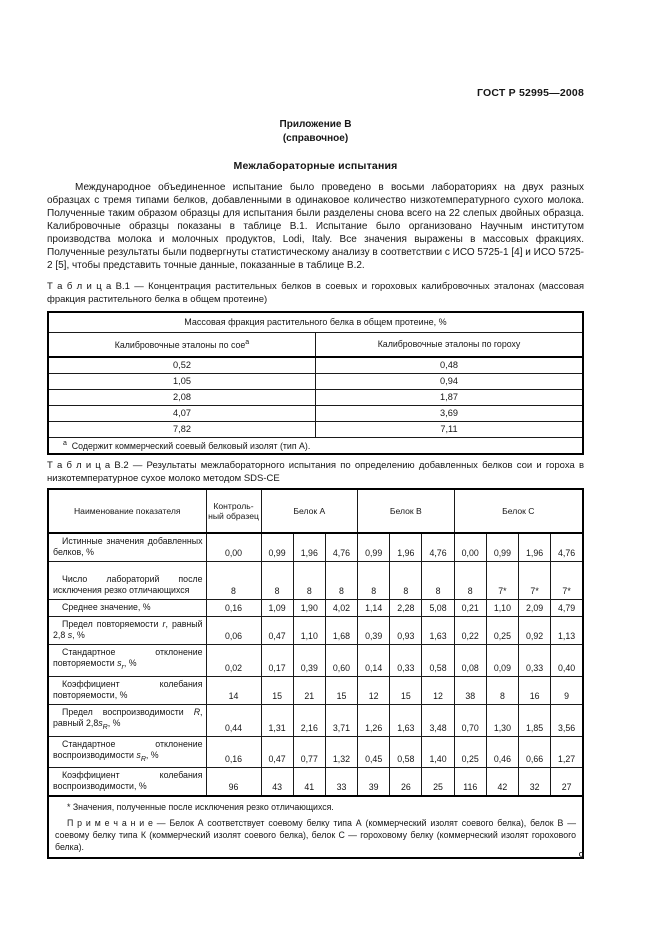  Describe the element at coordinates (374, 690) in the screenshot. I see `table-cell: 12` at that location.